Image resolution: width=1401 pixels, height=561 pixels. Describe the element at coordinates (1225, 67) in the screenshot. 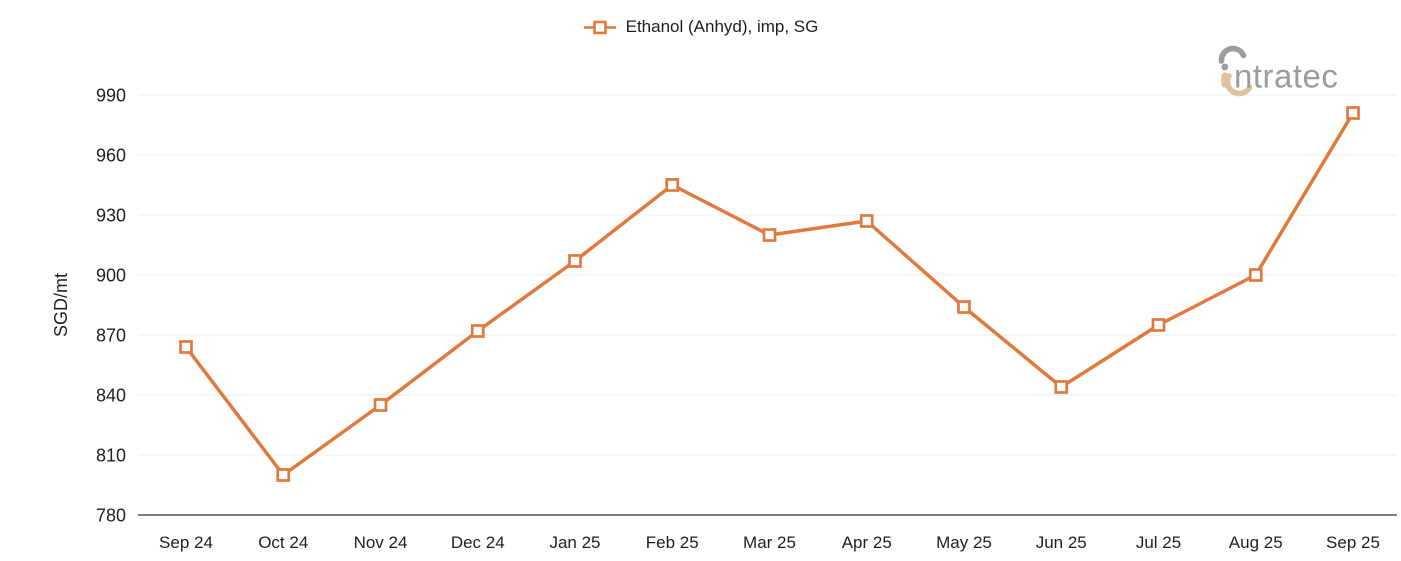

I see `logo-i-dot` at that location.